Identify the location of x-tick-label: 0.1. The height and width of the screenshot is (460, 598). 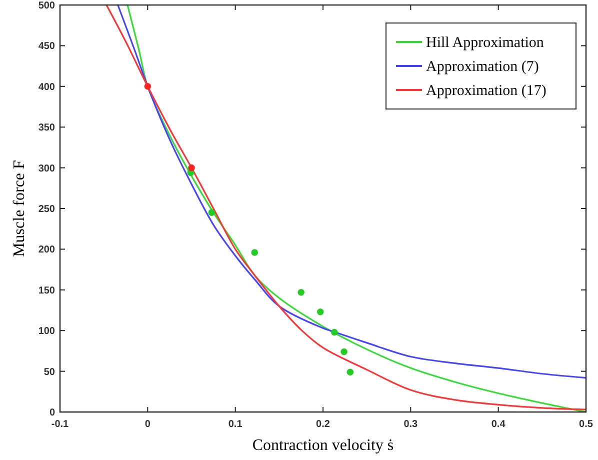
(235, 424).